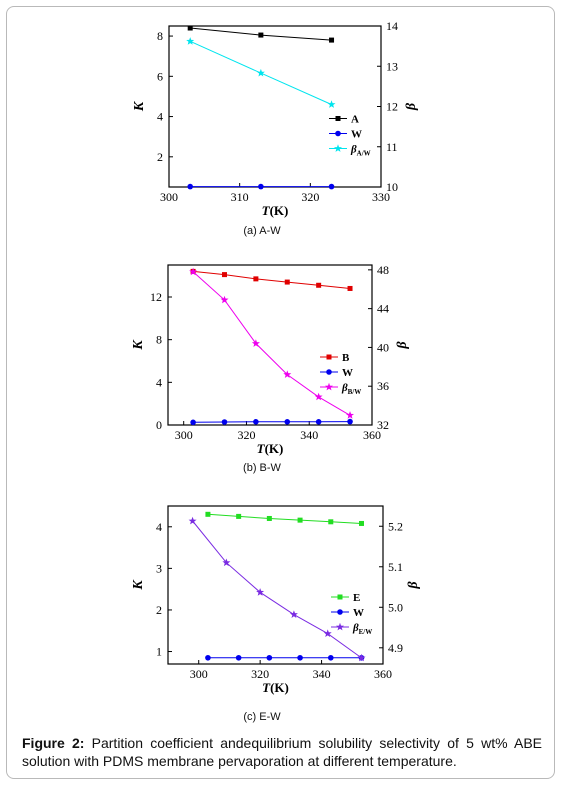  Describe the element at coordinates (272, 422) in the screenshot. I see `series-line-w` at that location.